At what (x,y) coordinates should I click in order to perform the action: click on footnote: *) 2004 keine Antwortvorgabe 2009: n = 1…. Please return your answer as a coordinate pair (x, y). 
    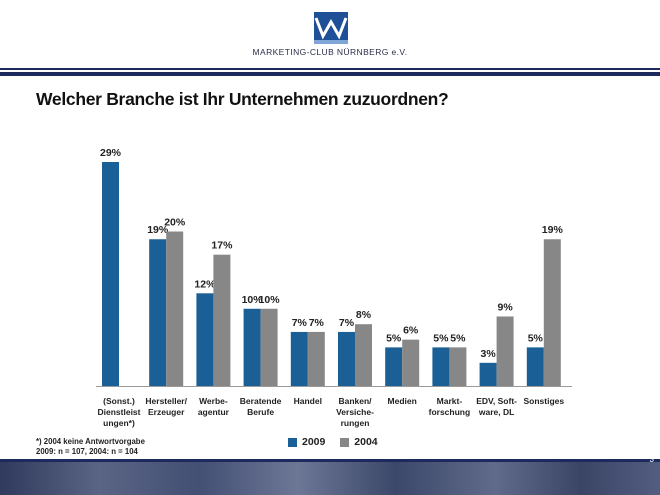
    Looking at the image, I should click on (90, 447).